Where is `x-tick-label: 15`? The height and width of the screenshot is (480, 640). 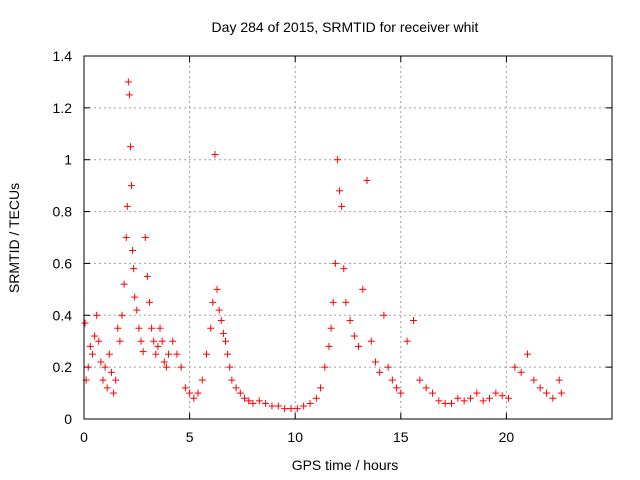 x-tick-label: 15 is located at coordinates (401, 437).